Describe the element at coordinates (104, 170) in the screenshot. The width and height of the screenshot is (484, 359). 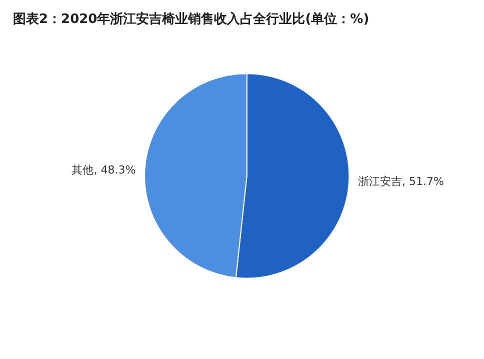
I see `slice-label: 其他, 48.3%` at that location.